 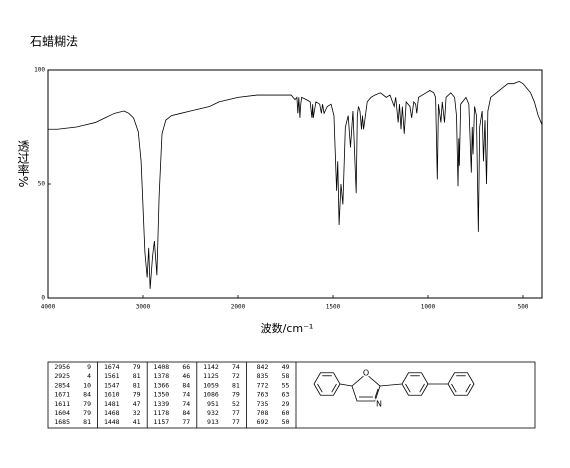 What do you see at coordinates (62, 413) in the screenshot?
I see `peak-wavenumber: 1604` at bounding box center [62, 413].